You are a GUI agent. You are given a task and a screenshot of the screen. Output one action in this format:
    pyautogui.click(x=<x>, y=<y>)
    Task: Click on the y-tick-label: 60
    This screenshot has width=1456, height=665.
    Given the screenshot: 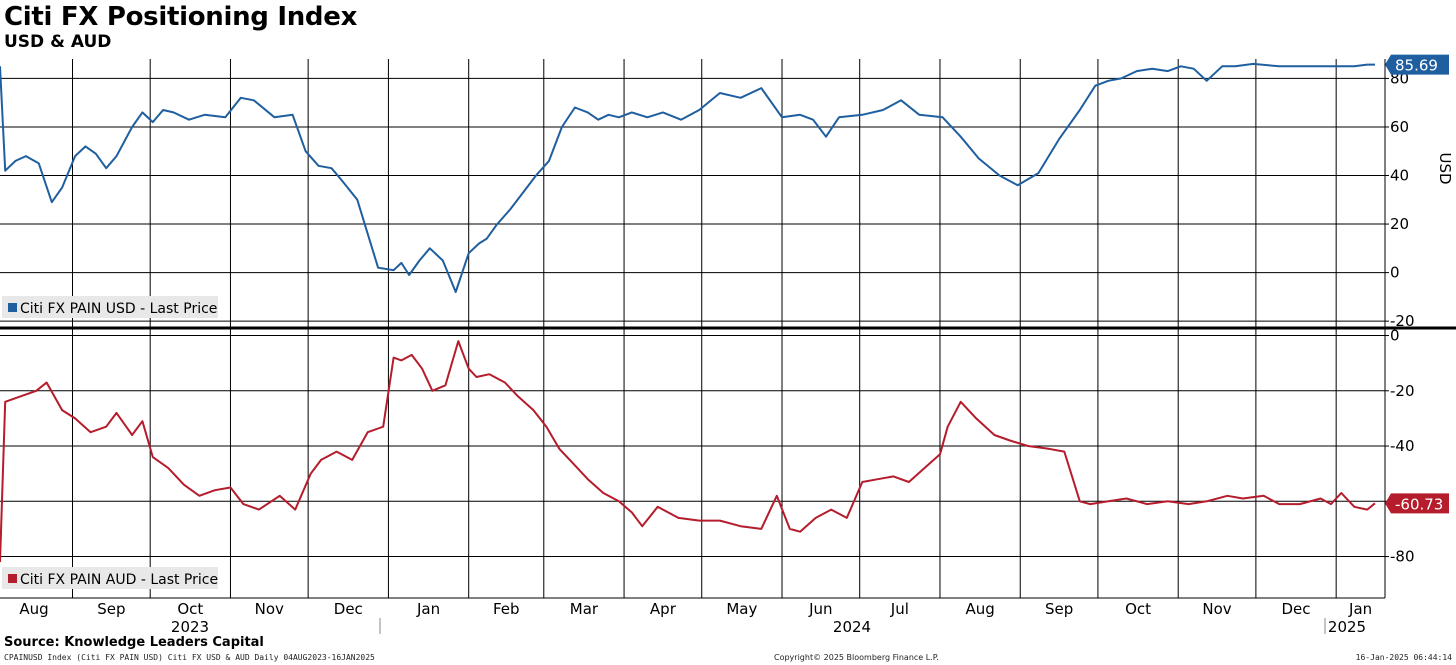 What is the action you would take?
    pyautogui.click(x=1399, y=127)
    